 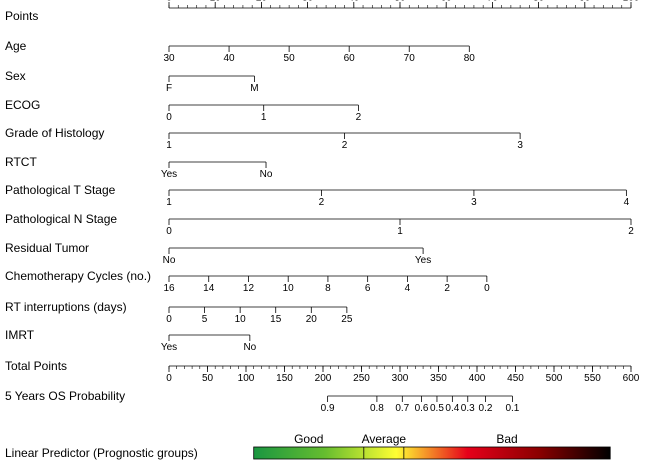 I want to click on tick-label-points-70: 70, so click(x=493, y=2).